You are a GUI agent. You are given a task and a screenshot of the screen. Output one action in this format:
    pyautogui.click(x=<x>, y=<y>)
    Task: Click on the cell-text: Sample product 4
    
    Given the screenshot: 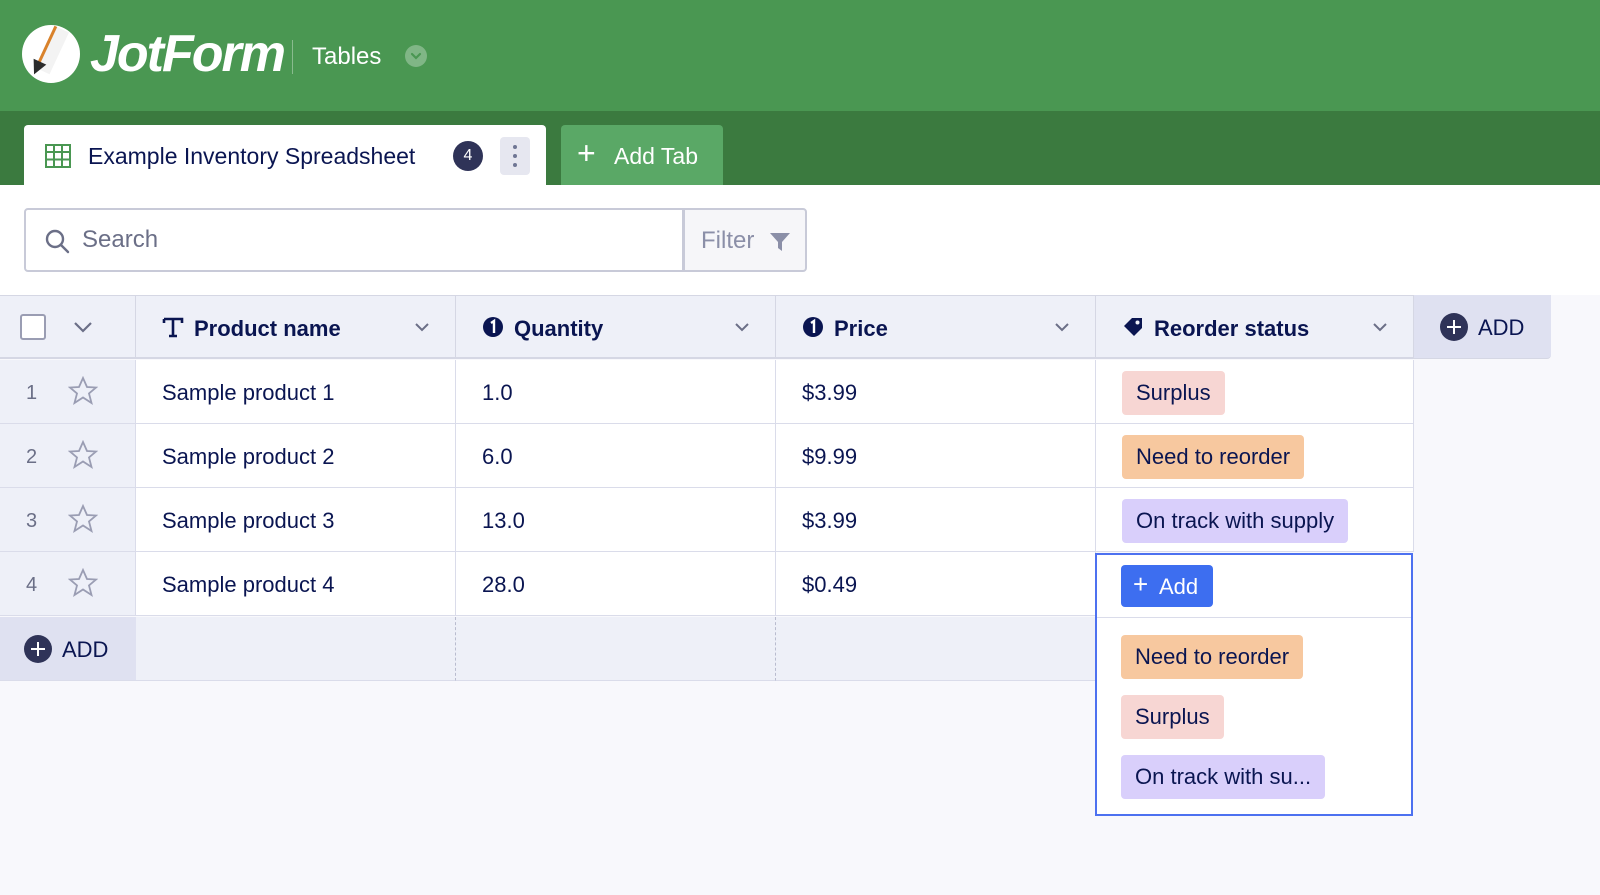 What is the action you would take?
    pyautogui.click(x=248, y=584)
    